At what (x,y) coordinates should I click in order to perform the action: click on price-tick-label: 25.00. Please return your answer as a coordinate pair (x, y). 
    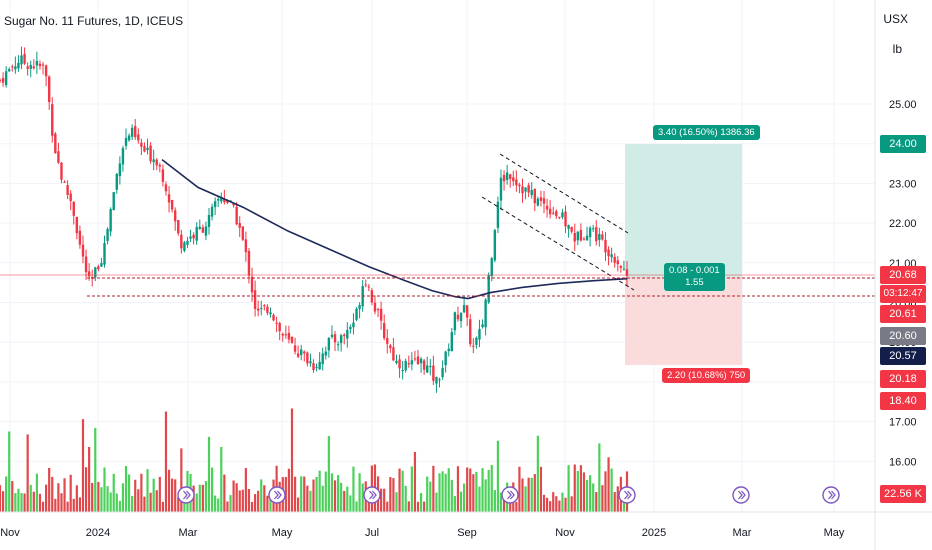
    Looking at the image, I should click on (903, 105).